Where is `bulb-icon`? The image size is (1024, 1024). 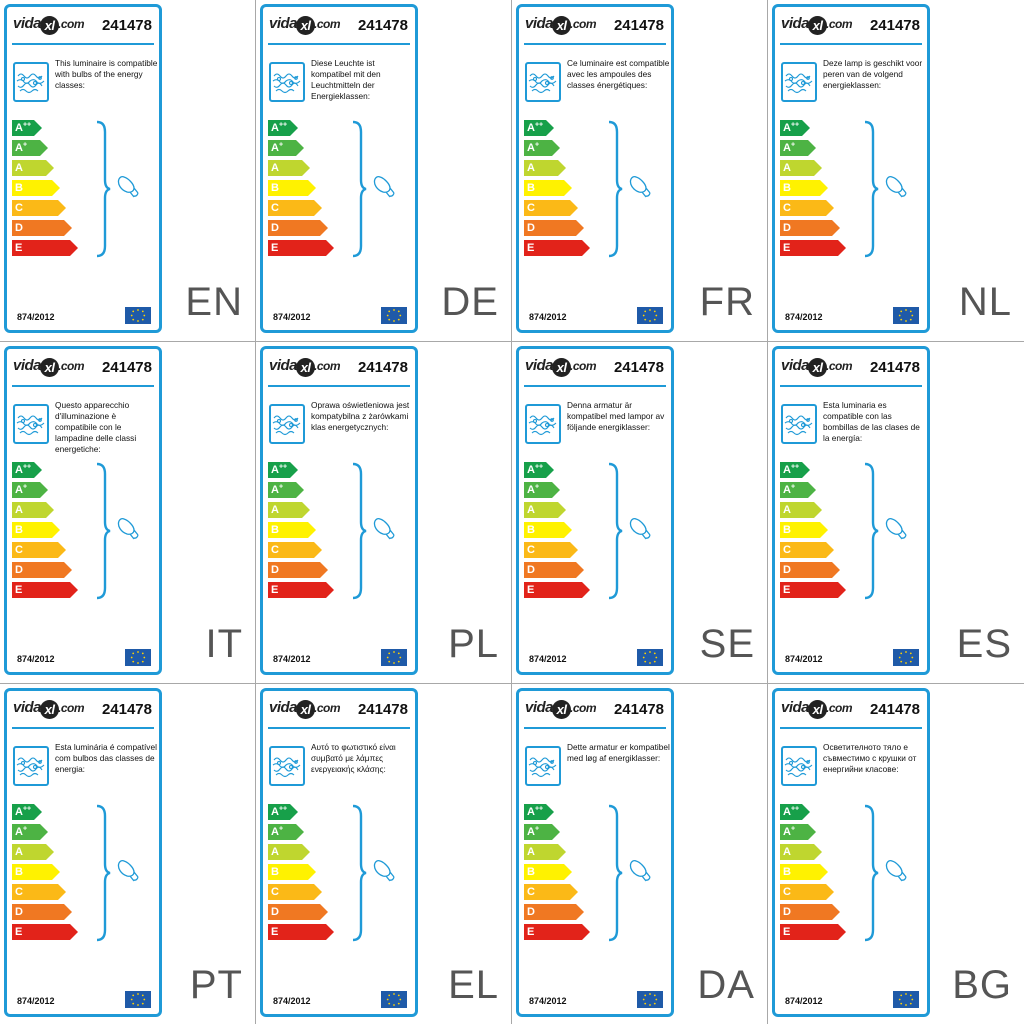 bulb-icon is located at coordinates (128, 186).